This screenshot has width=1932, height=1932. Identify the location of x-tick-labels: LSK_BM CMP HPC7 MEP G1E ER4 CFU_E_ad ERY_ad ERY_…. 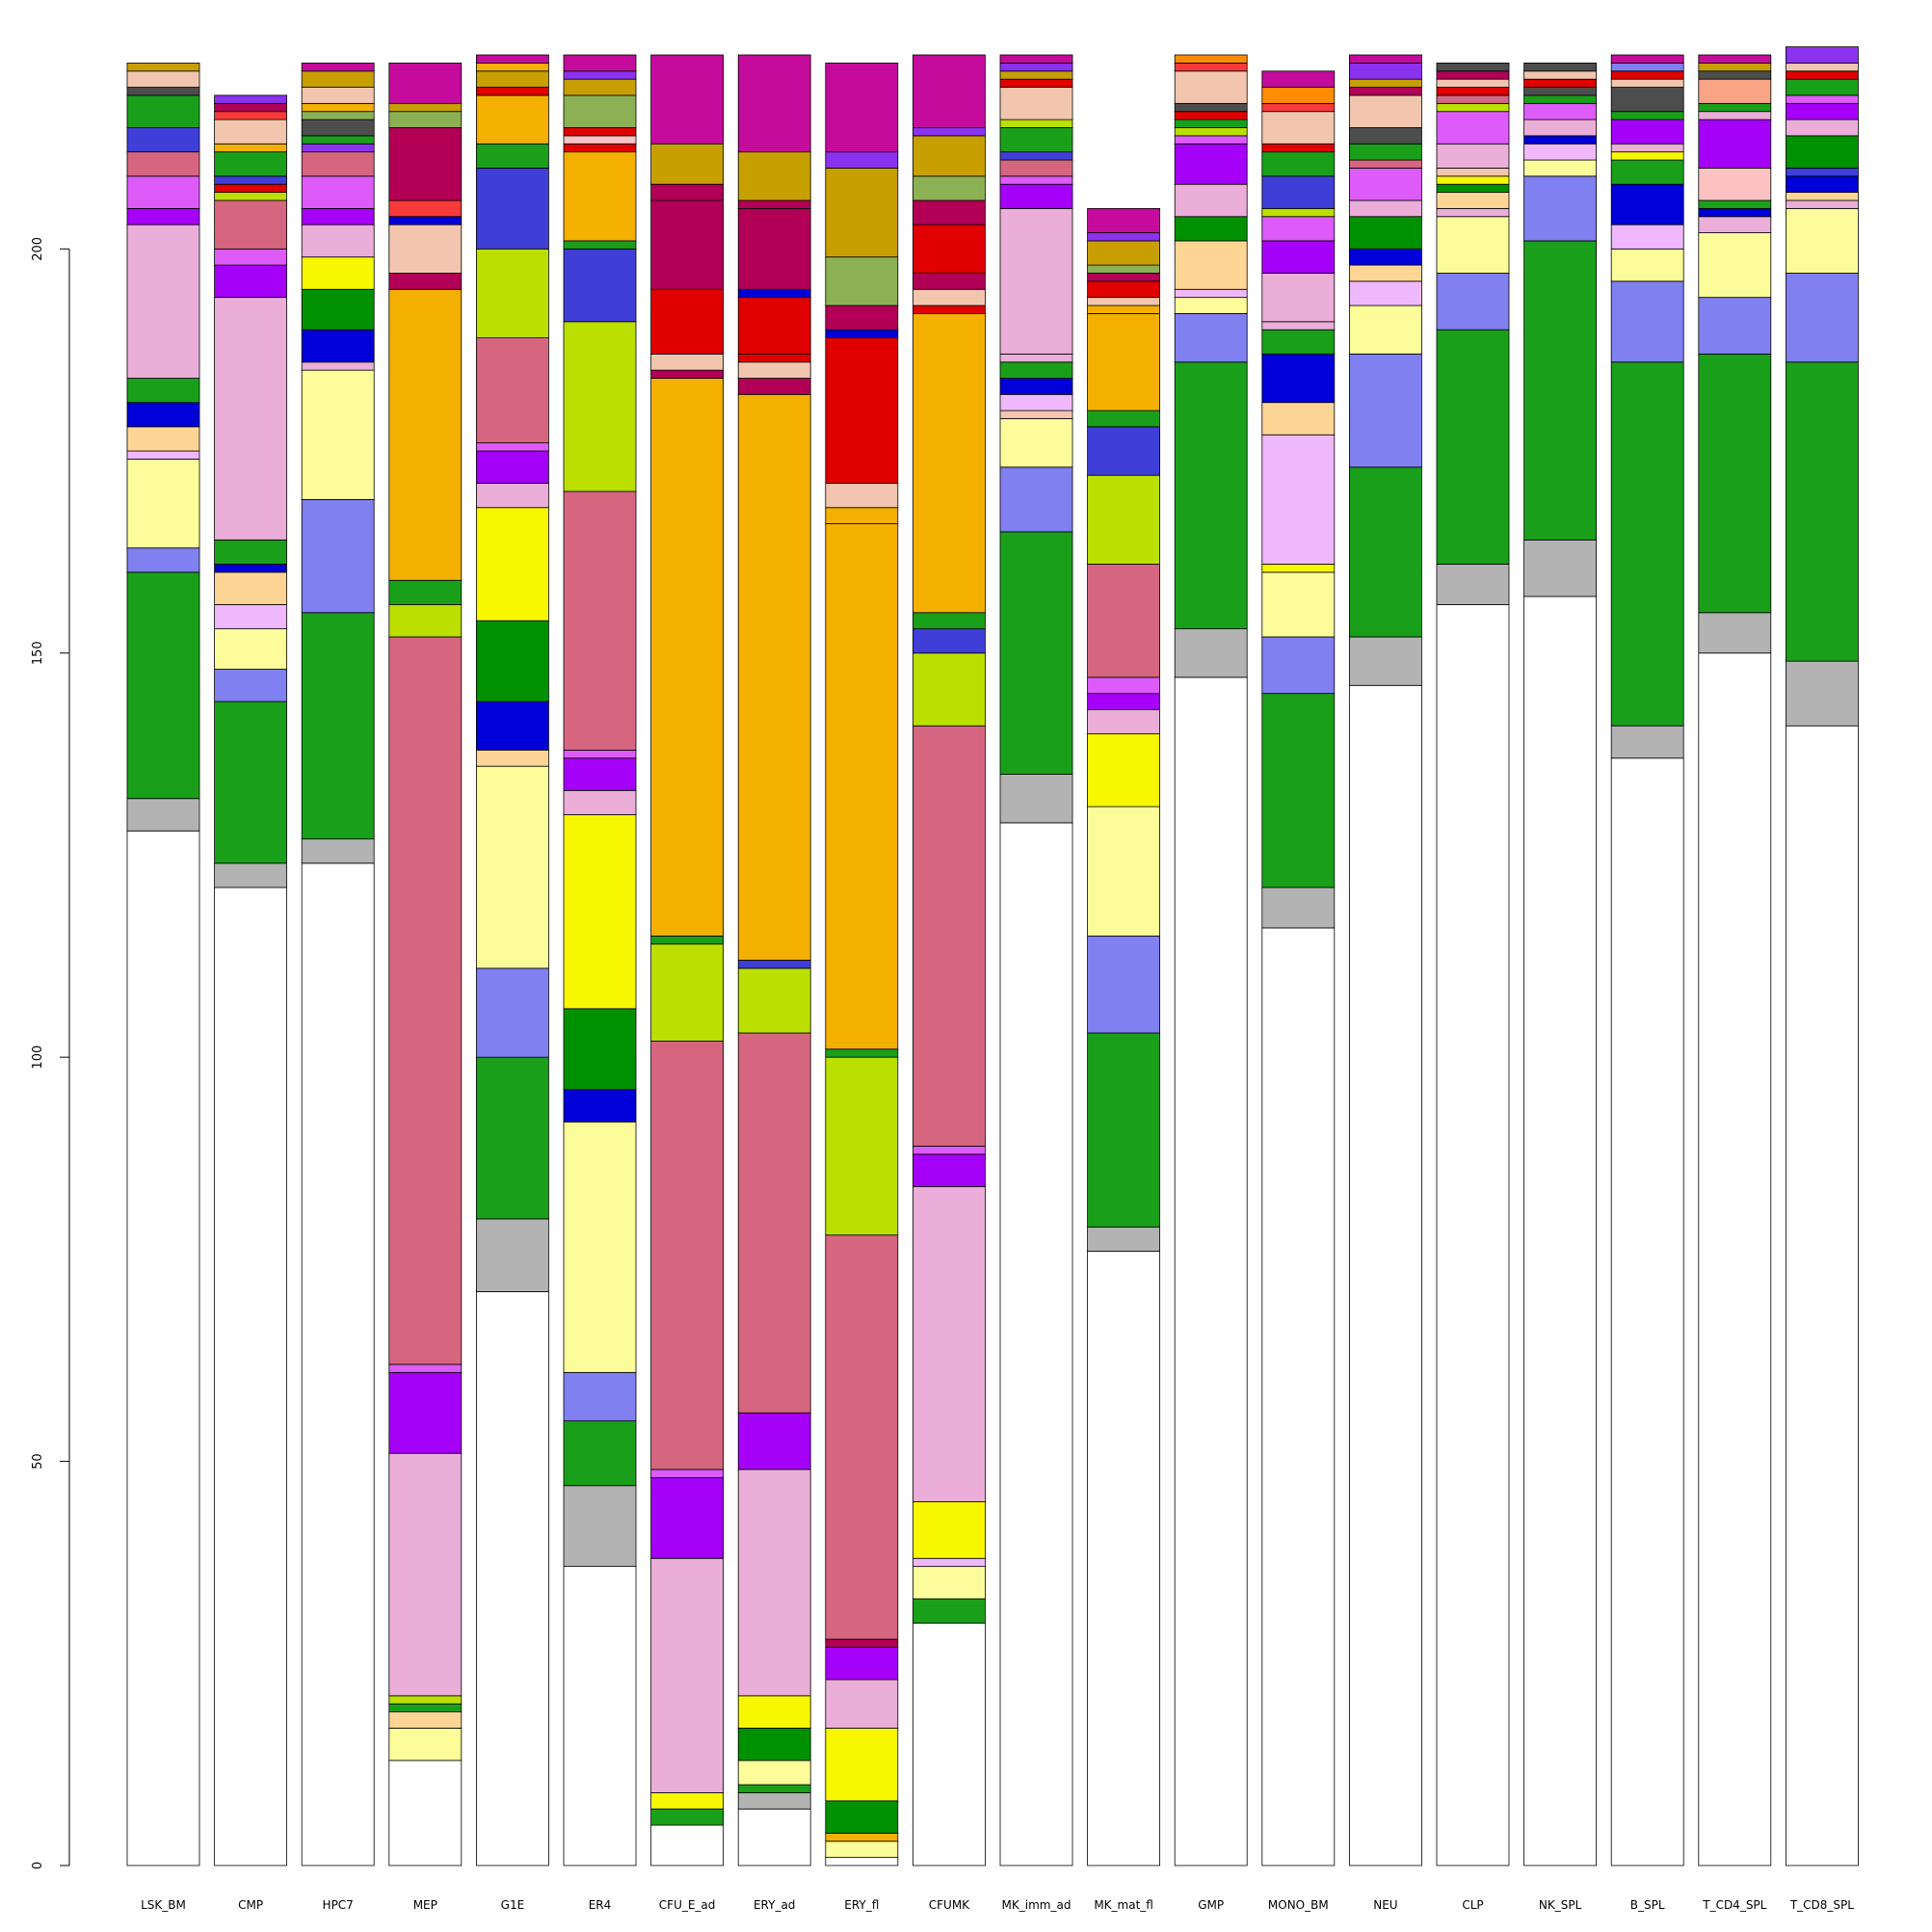
(997, 1905).